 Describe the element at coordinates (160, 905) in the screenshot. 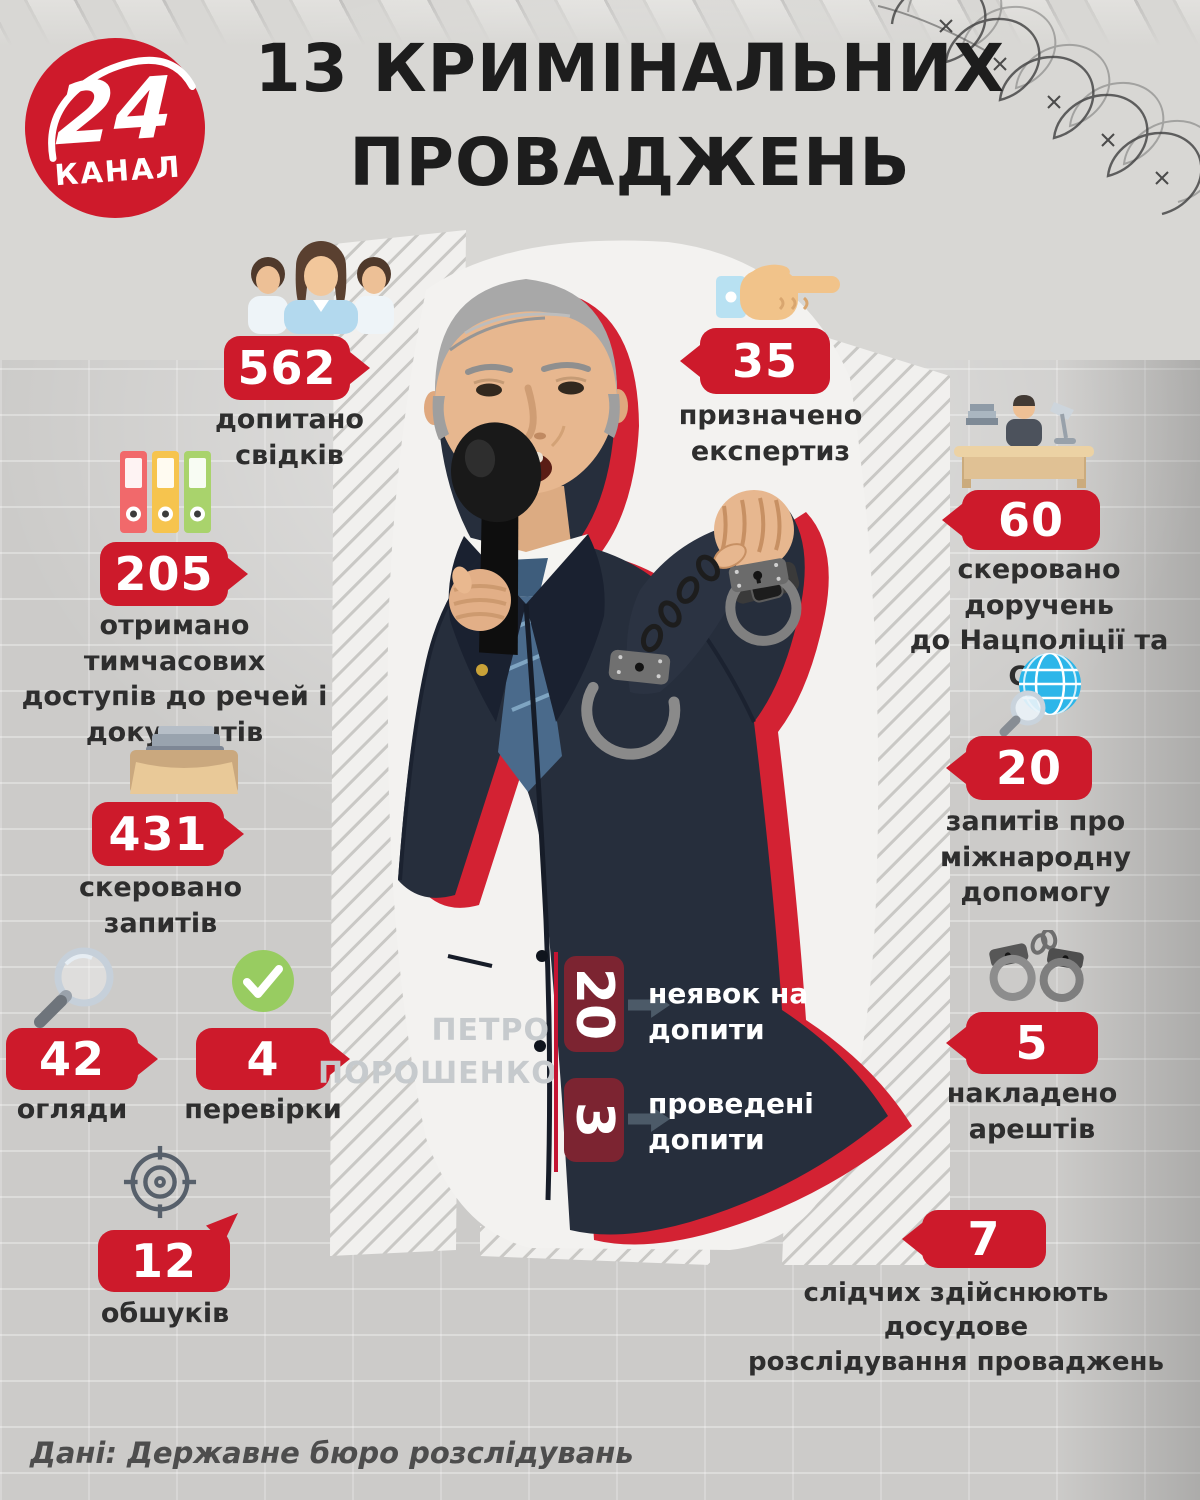

I see `sent-requests-label: скеровано запитів` at that location.